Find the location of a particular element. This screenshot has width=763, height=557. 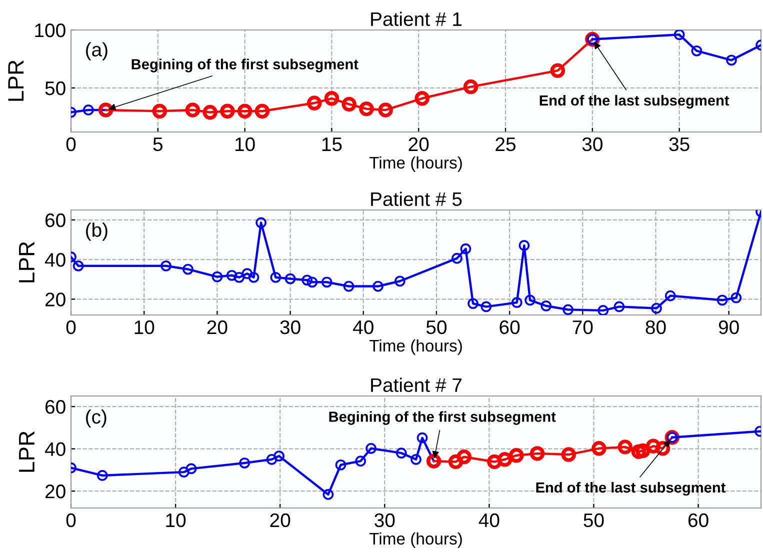

chart-title: Patient # 1 is located at coordinates (416, 19).